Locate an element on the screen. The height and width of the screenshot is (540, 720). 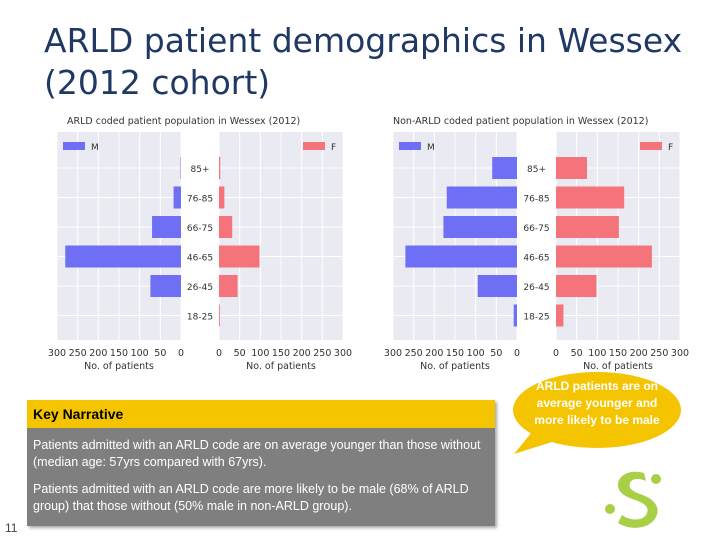
page-number: 11 is located at coordinates (11, 528).